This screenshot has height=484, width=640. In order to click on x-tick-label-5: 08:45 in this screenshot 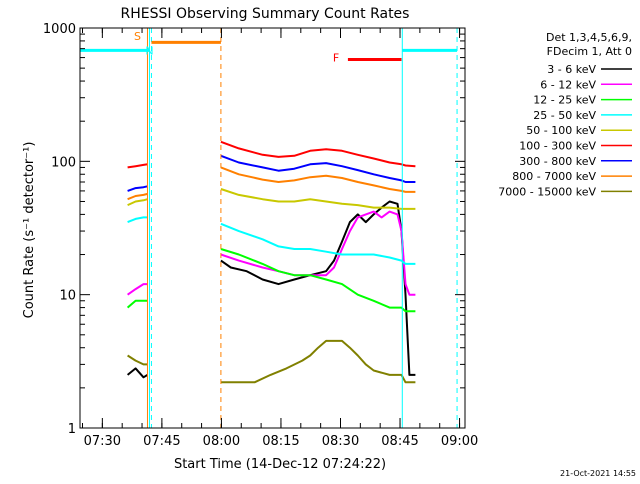, I will do `click(399, 441)`.